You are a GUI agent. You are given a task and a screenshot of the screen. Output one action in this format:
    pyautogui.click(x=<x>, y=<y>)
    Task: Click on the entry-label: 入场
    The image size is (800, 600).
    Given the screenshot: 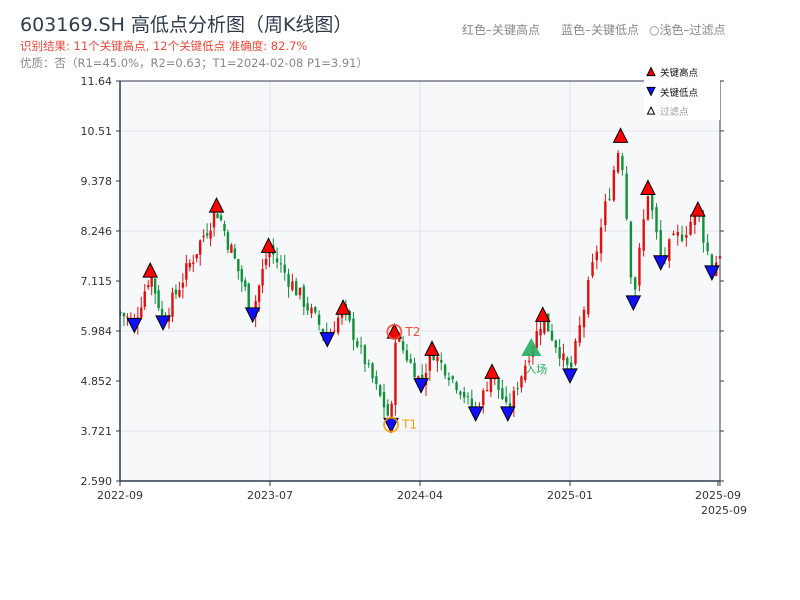 What is the action you would take?
    pyautogui.click(x=536, y=369)
    